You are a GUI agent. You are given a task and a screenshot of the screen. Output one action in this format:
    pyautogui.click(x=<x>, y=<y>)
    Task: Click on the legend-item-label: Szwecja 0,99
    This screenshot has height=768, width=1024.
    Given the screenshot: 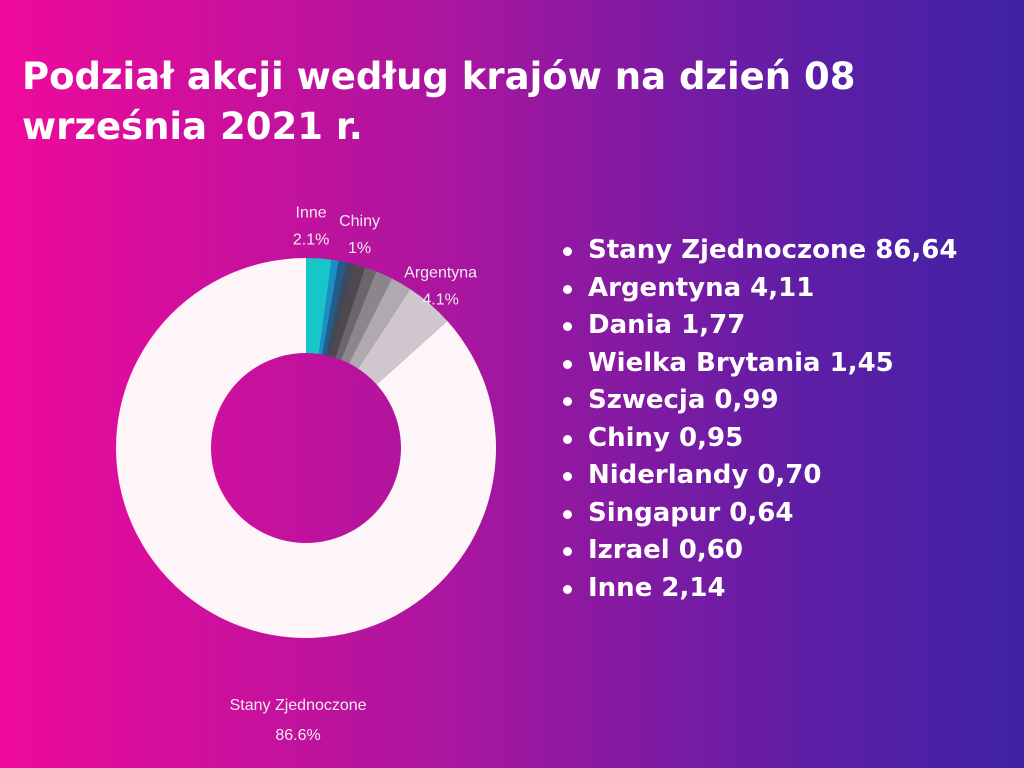 What is the action you would take?
    pyautogui.click(x=683, y=400)
    